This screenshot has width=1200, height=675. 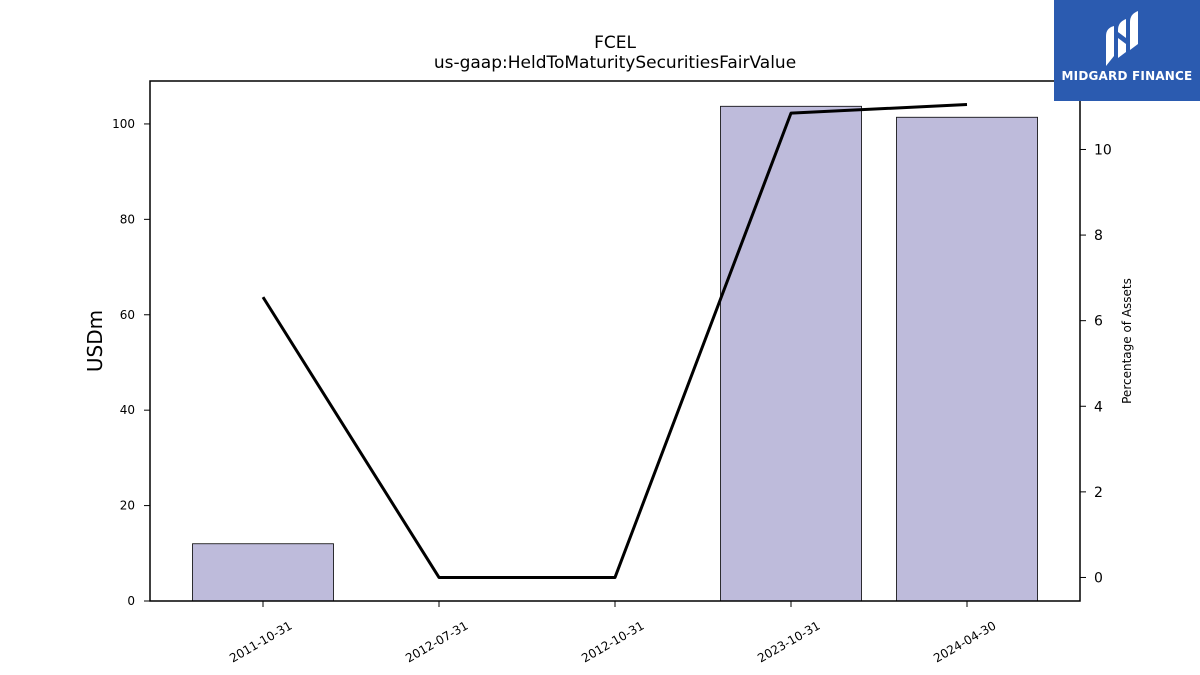 What do you see at coordinates (1127, 76) in the screenshot?
I see `brand-name: MIDGARD FINANCE` at bounding box center [1127, 76].